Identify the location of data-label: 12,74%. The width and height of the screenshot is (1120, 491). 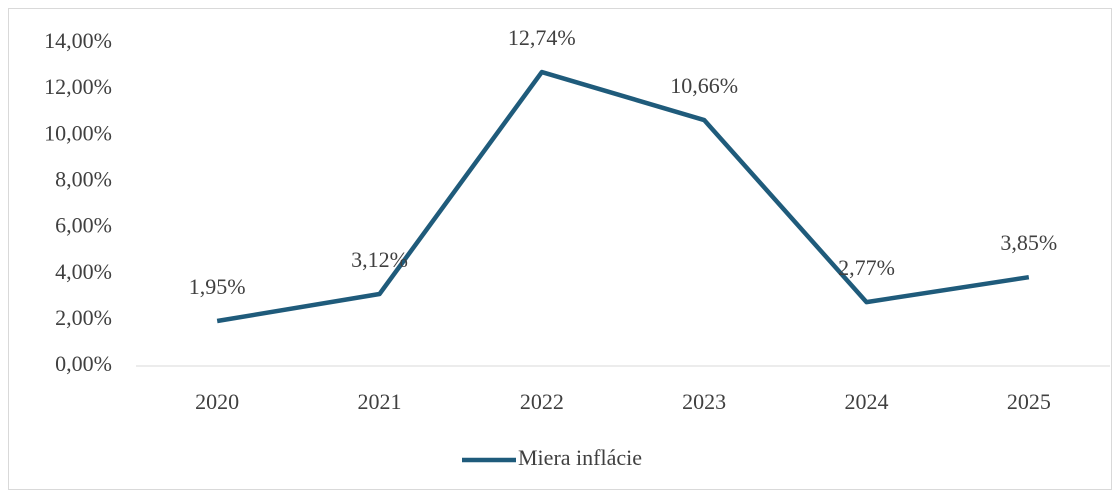
(542, 37).